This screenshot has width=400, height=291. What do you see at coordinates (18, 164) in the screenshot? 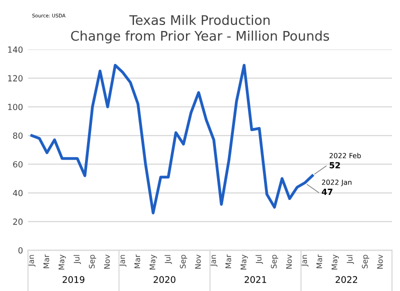
I see `y-tick-label: 60` at bounding box center [18, 164].